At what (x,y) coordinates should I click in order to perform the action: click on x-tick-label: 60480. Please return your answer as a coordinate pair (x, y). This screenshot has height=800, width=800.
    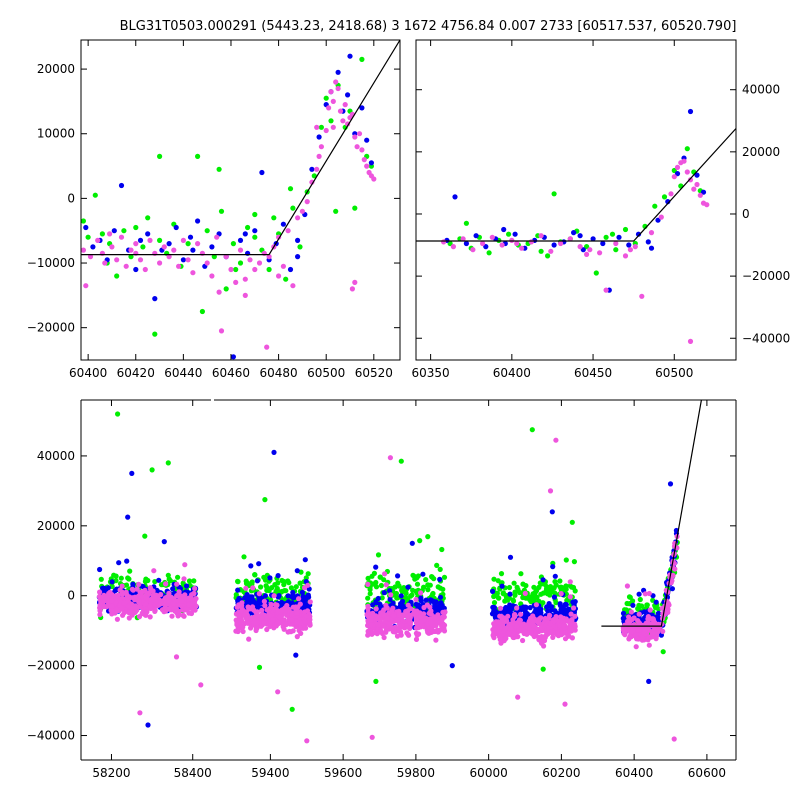
    Looking at the image, I should click on (278, 373).